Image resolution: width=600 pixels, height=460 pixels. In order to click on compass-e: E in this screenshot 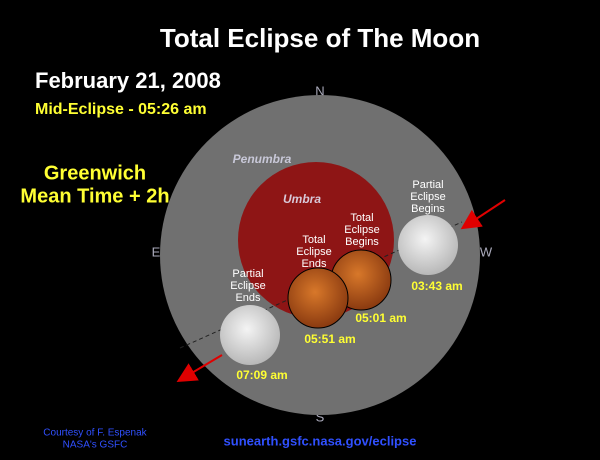, I will do `click(156, 251)`.